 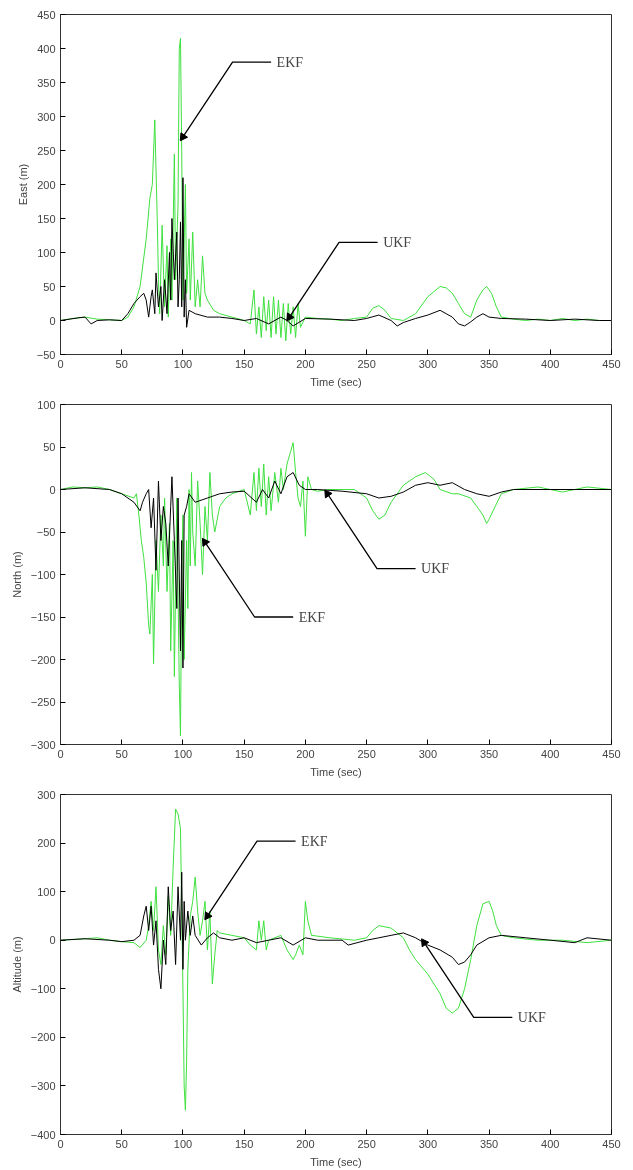 I want to click on y-tick-label: −150, so click(x=43, y=617).